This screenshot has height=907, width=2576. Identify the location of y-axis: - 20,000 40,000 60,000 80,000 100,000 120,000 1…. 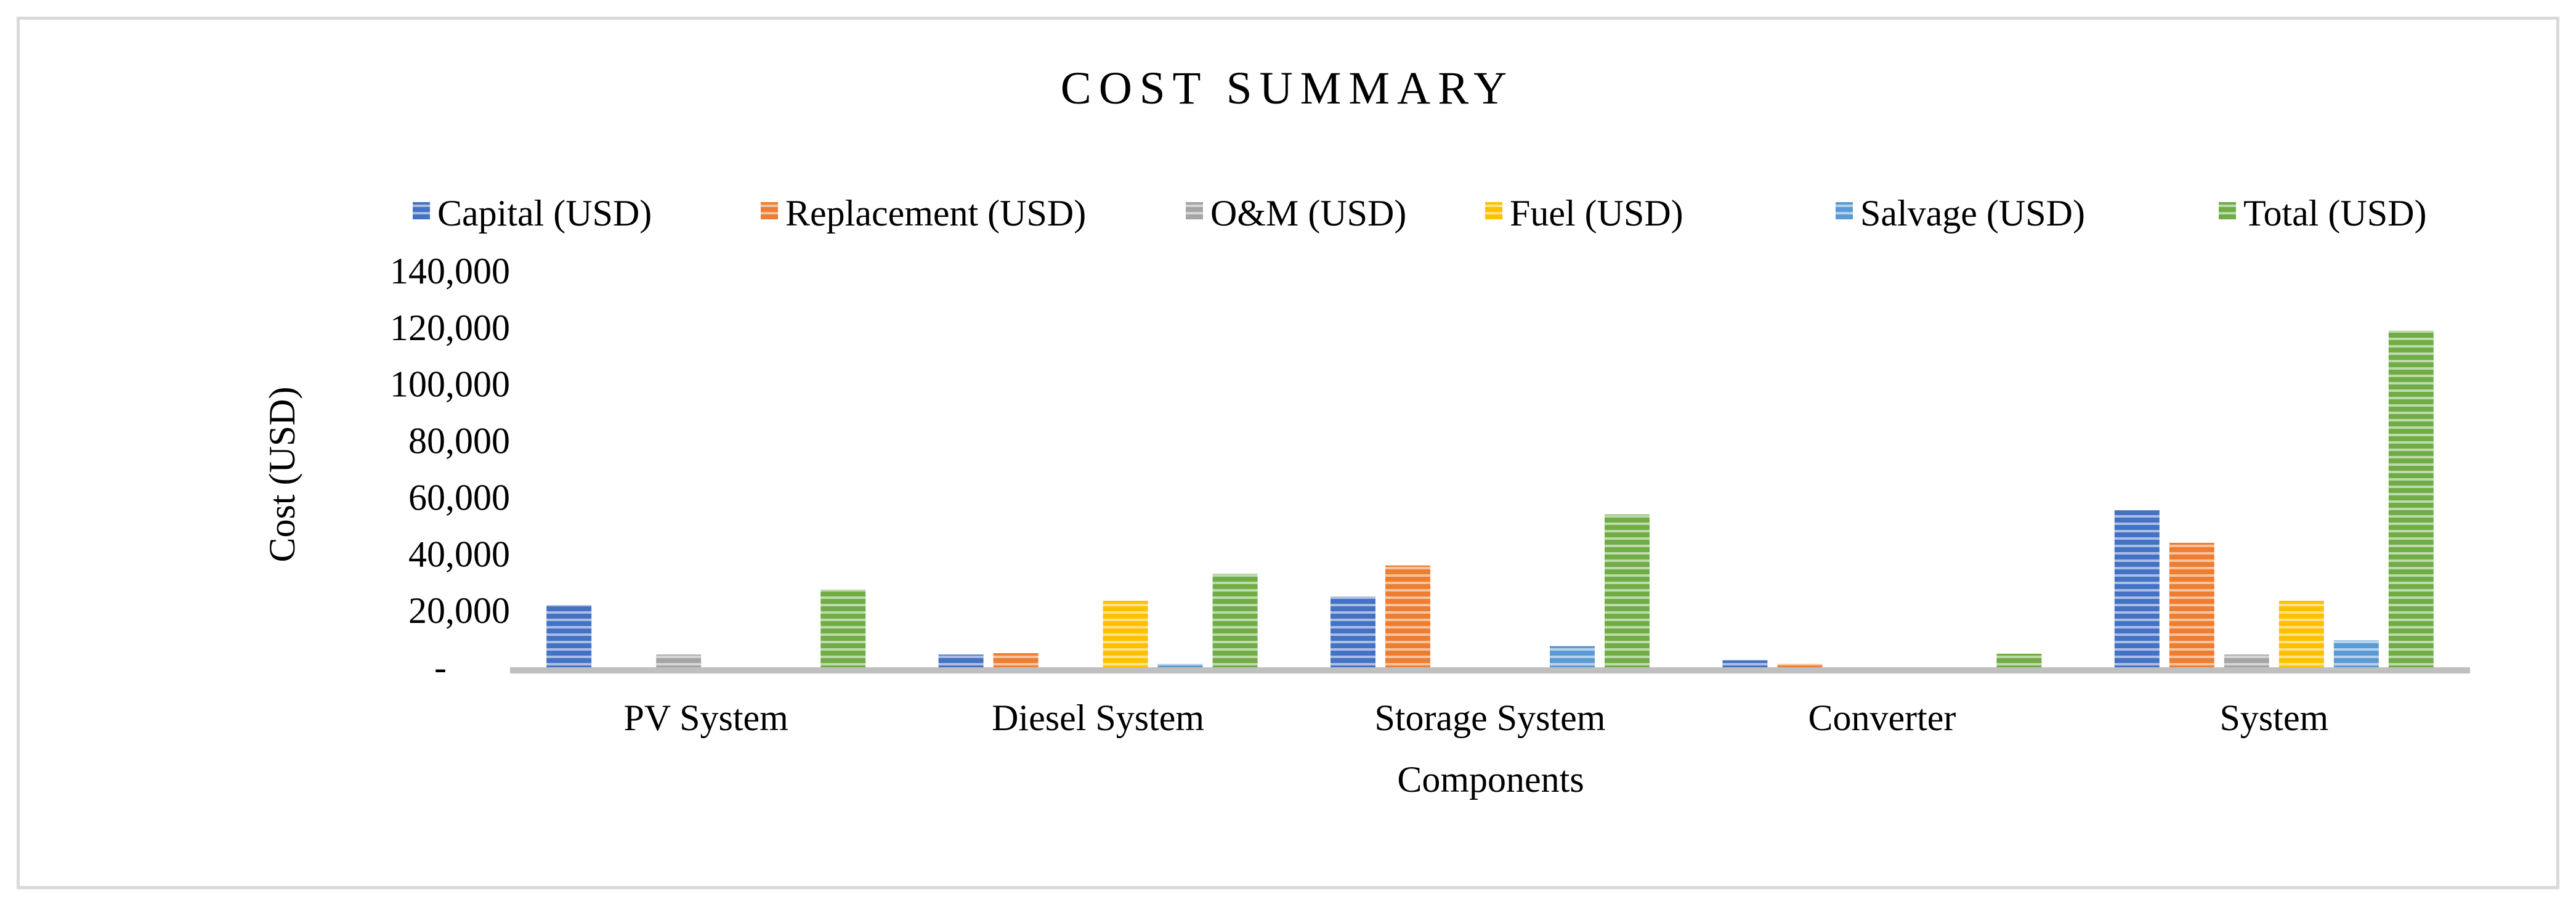
(450, 469).